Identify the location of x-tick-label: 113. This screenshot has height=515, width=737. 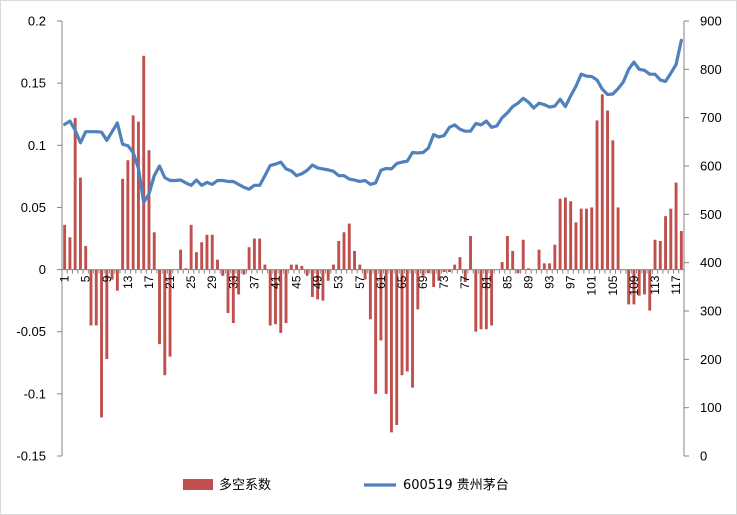
(655, 284).